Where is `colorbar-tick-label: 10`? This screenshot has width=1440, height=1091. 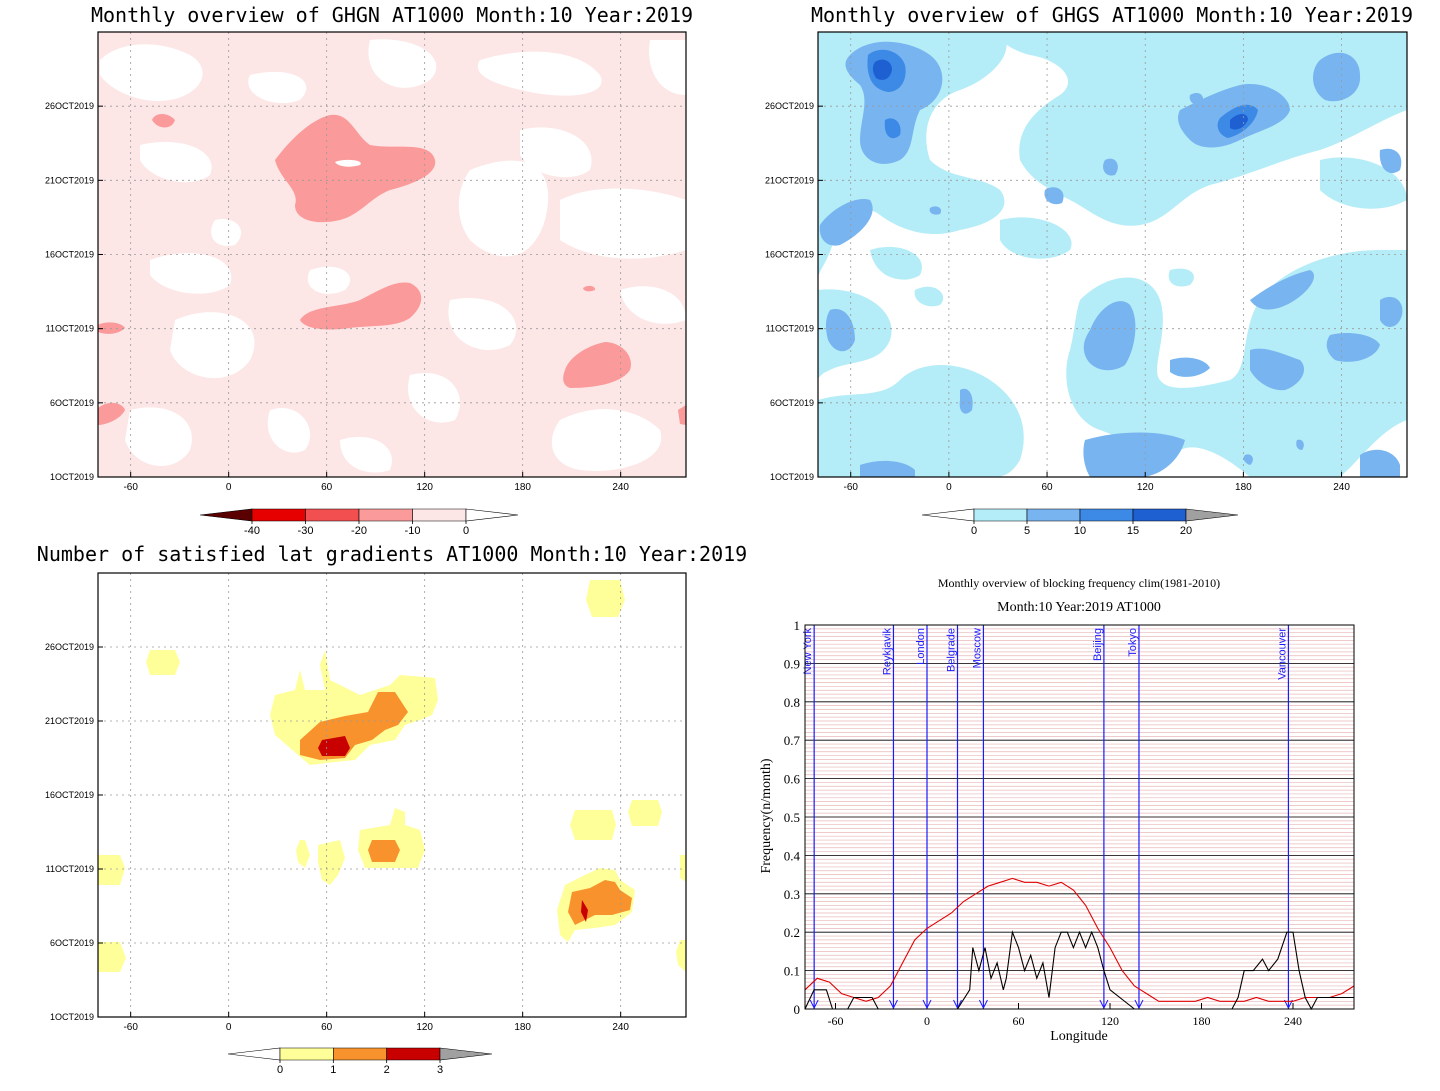
colorbar-tick-label: 10 is located at coordinates (1080, 531).